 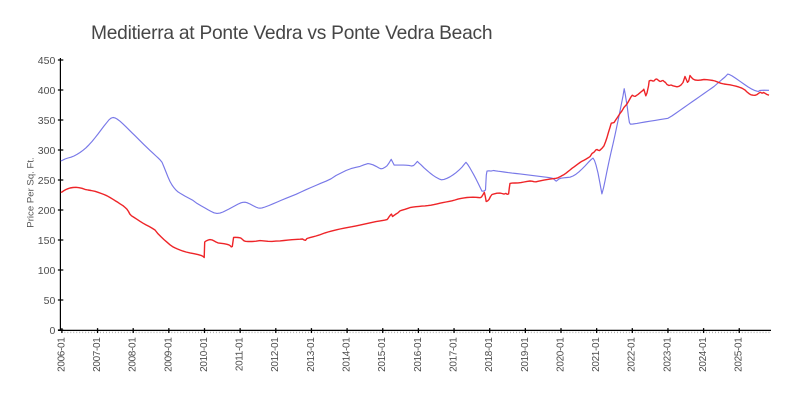 I want to click on svg-text: 2010-01, so click(x=204, y=354).